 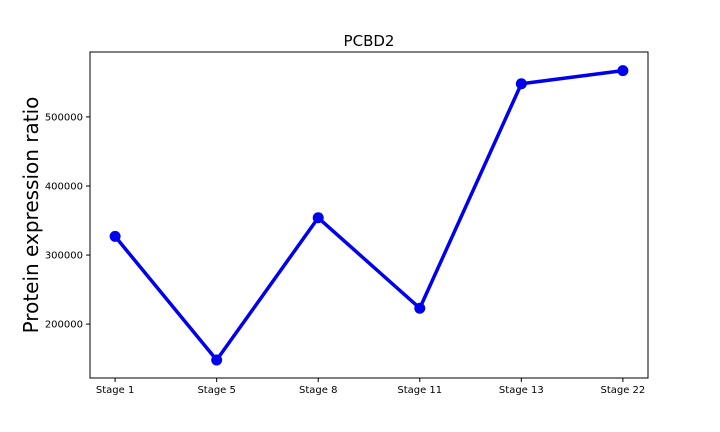 I want to click on x-tick-label: Stage 8, so click(x=318, y=390).